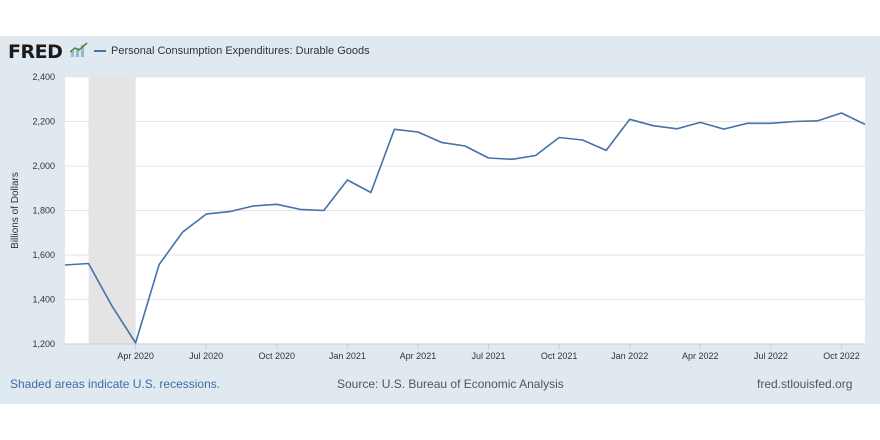  What do you see at coordinates (43, 166) in the screenshot?
I see `y-tick-label: 2,000` at bounding box center [43, 166].